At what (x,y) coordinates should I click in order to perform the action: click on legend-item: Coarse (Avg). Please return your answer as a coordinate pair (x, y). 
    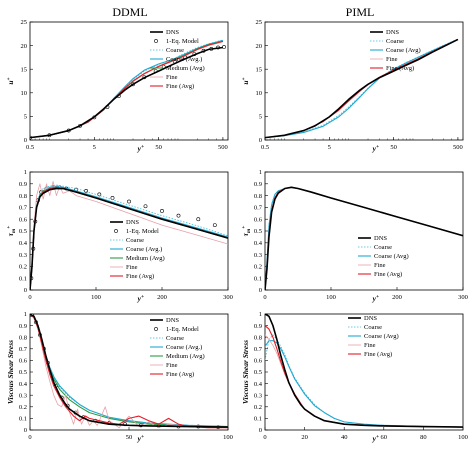
    Looking at the image, I should click on (373, 336).